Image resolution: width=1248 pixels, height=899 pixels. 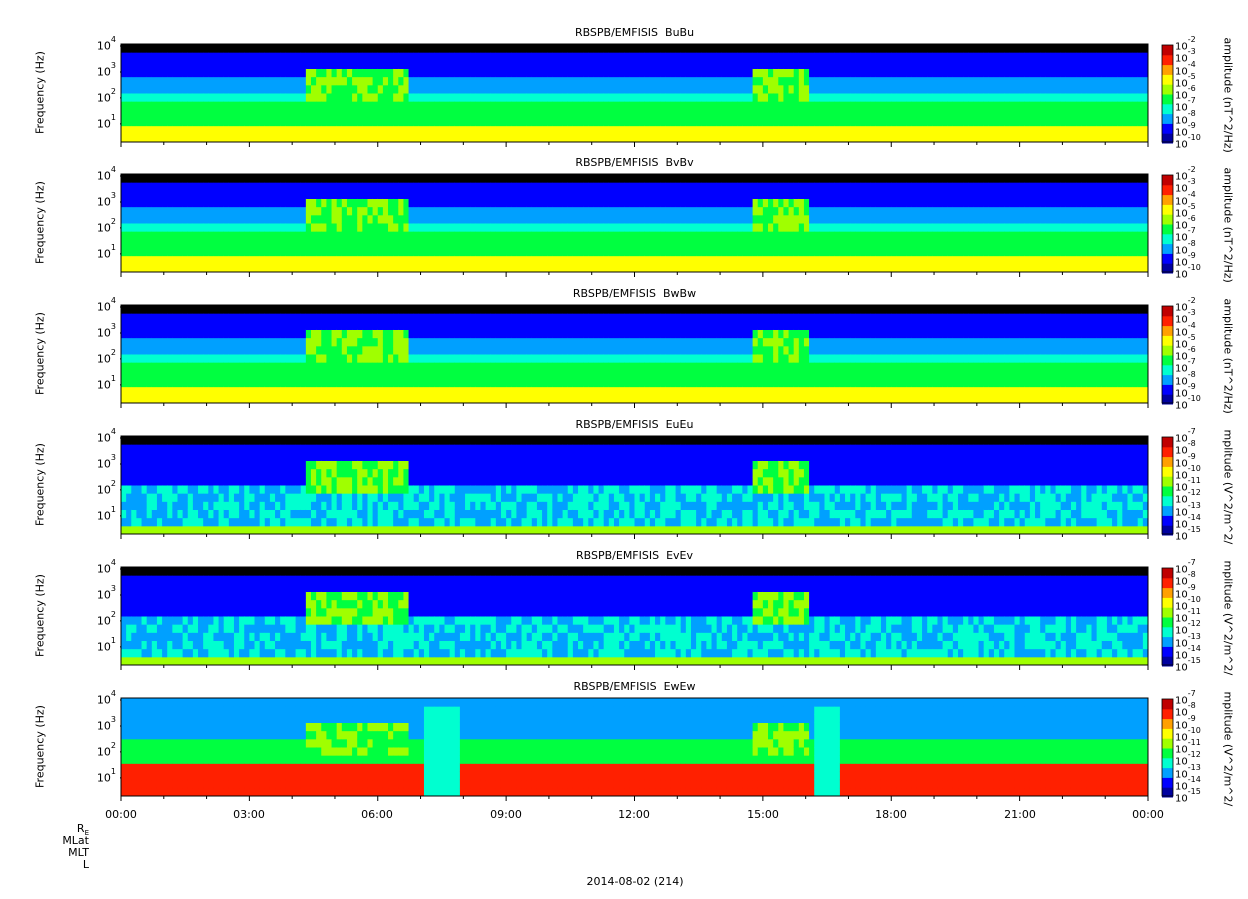 What do you see at coordinates (1228, 225) in the screenshot?
I see `colorbar-label: amplitude (nT^2/Hz)` at bounding box center [1228, 225].